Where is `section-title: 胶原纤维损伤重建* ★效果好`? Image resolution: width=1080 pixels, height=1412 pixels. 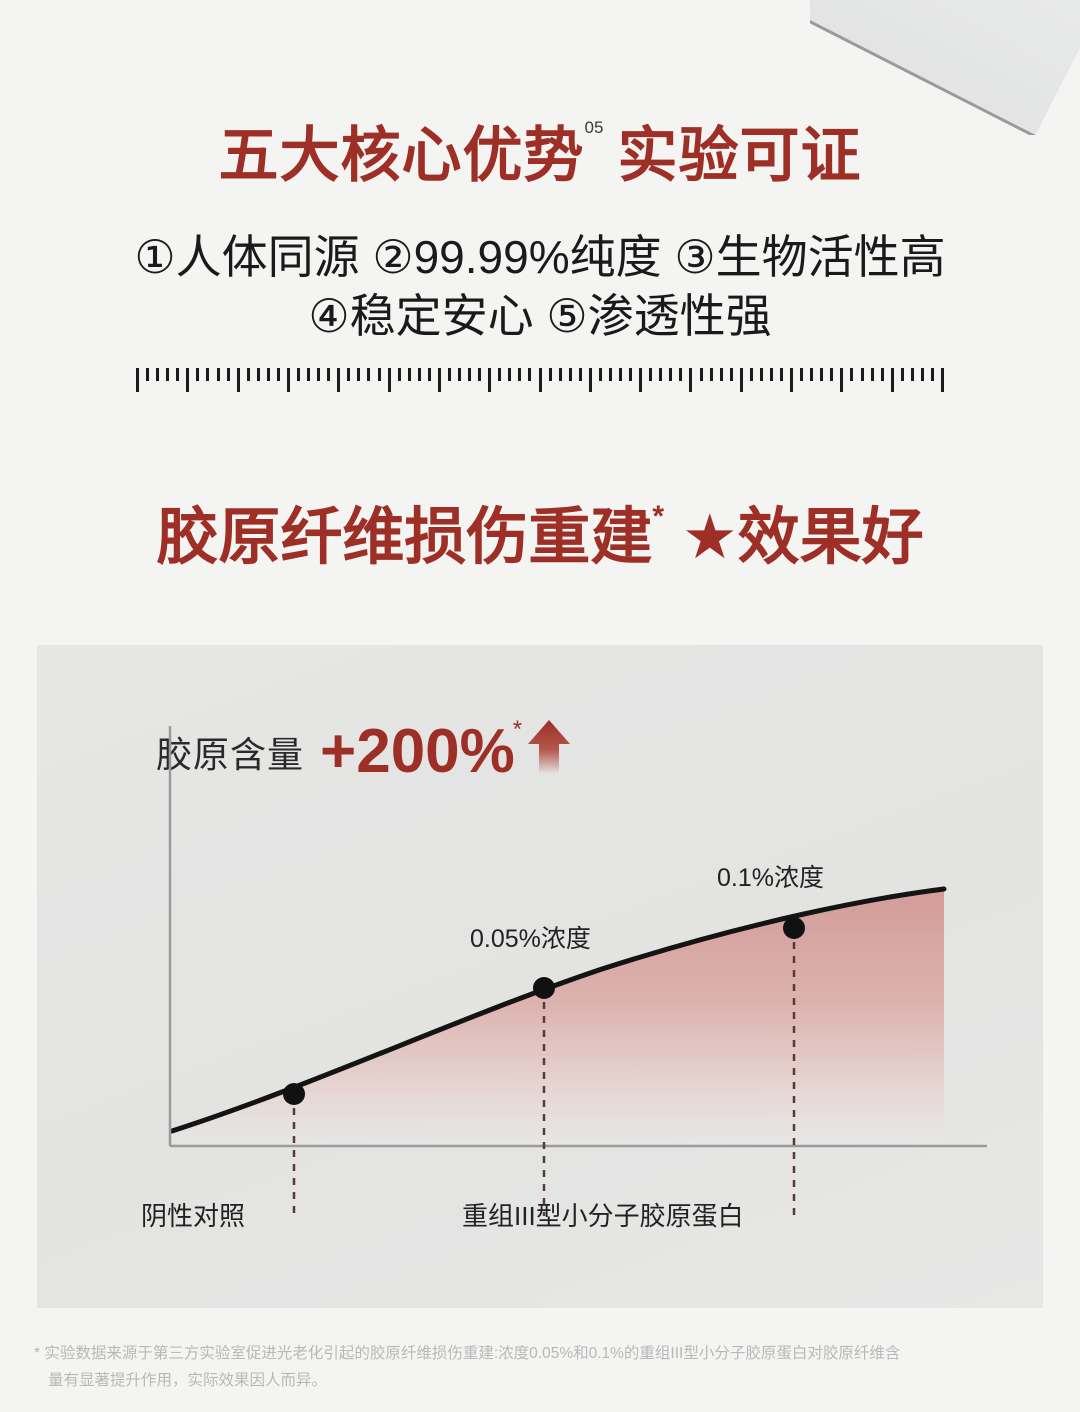 section-title: 胶原纤维损伤重建* ★效果好 is located at coordinates (540, 536).